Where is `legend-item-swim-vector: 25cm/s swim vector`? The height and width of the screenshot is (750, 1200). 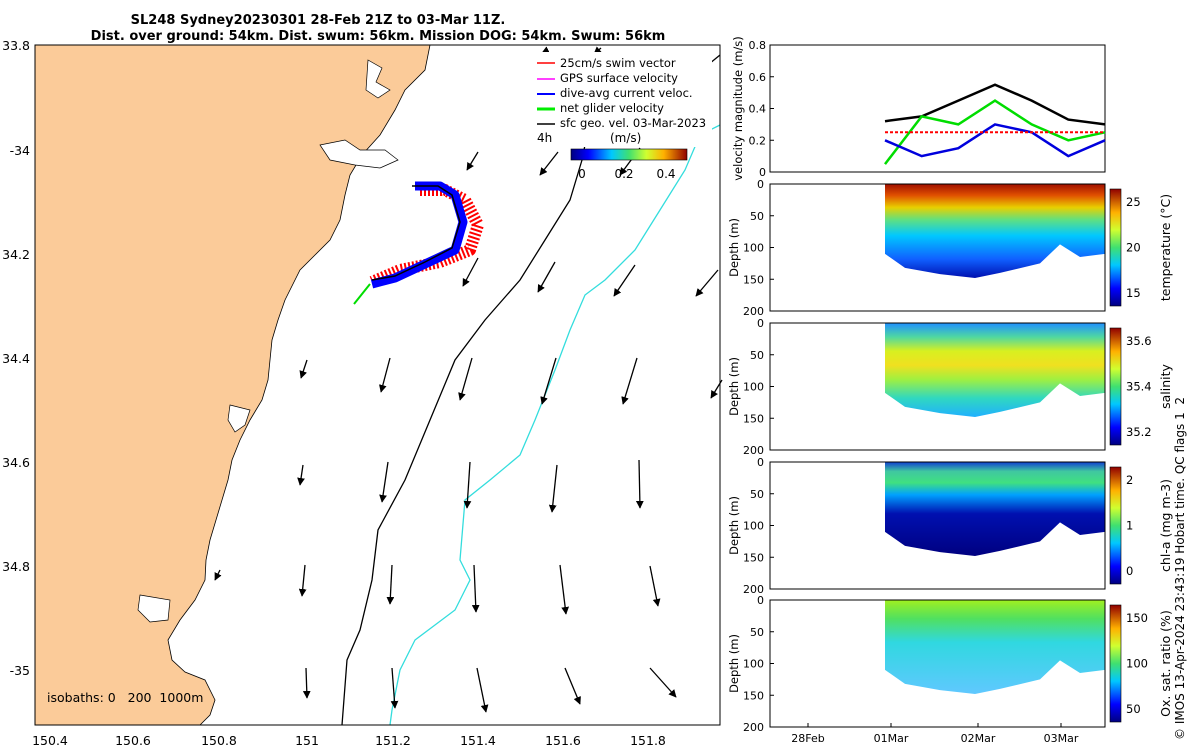
legend-item-swim-vector: 25cm/s swim vector is located at coordinates (606, 63).